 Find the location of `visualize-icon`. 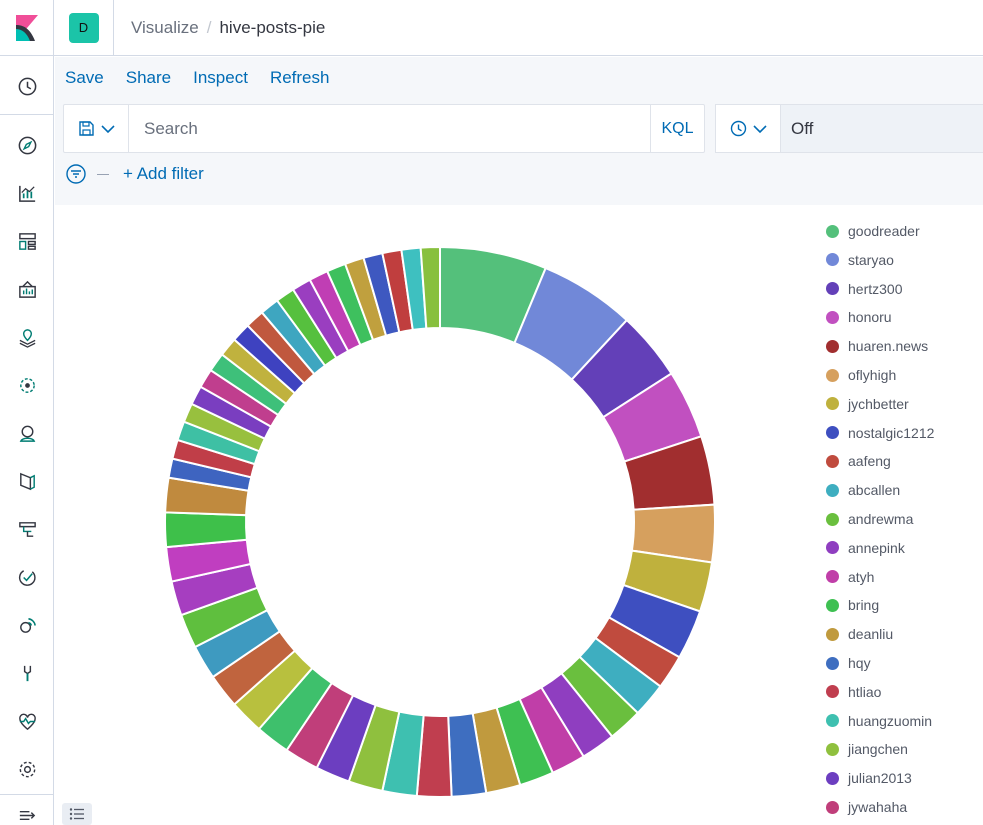

visualize-icon is located at coordinates (26, 193).